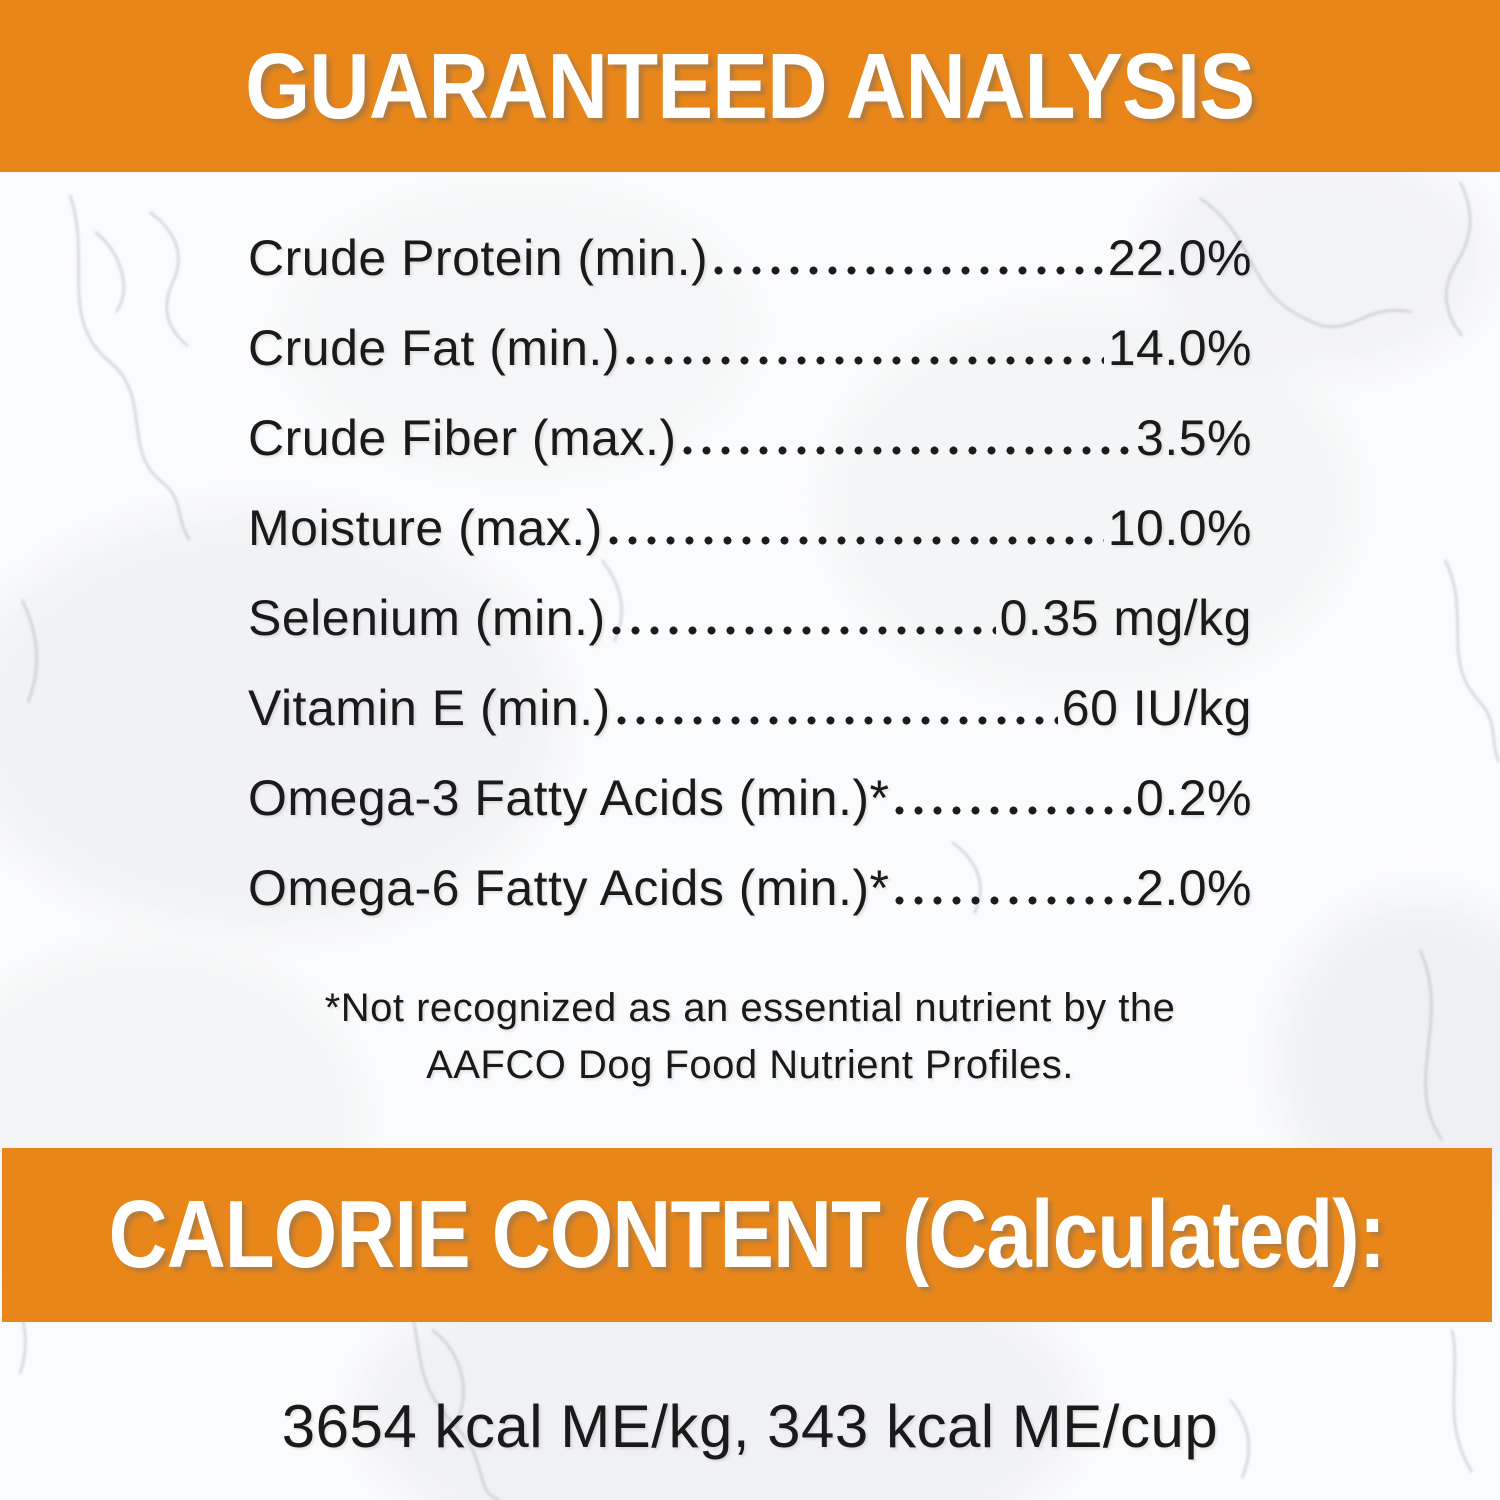 This screenshot has width=1500, height=1500. What do you see at coordinates (750, 618) in the screenshot?
I see `nutrient-row: Selenium (min.) 0.35 mg/kg` at bounding box center [750, 618].